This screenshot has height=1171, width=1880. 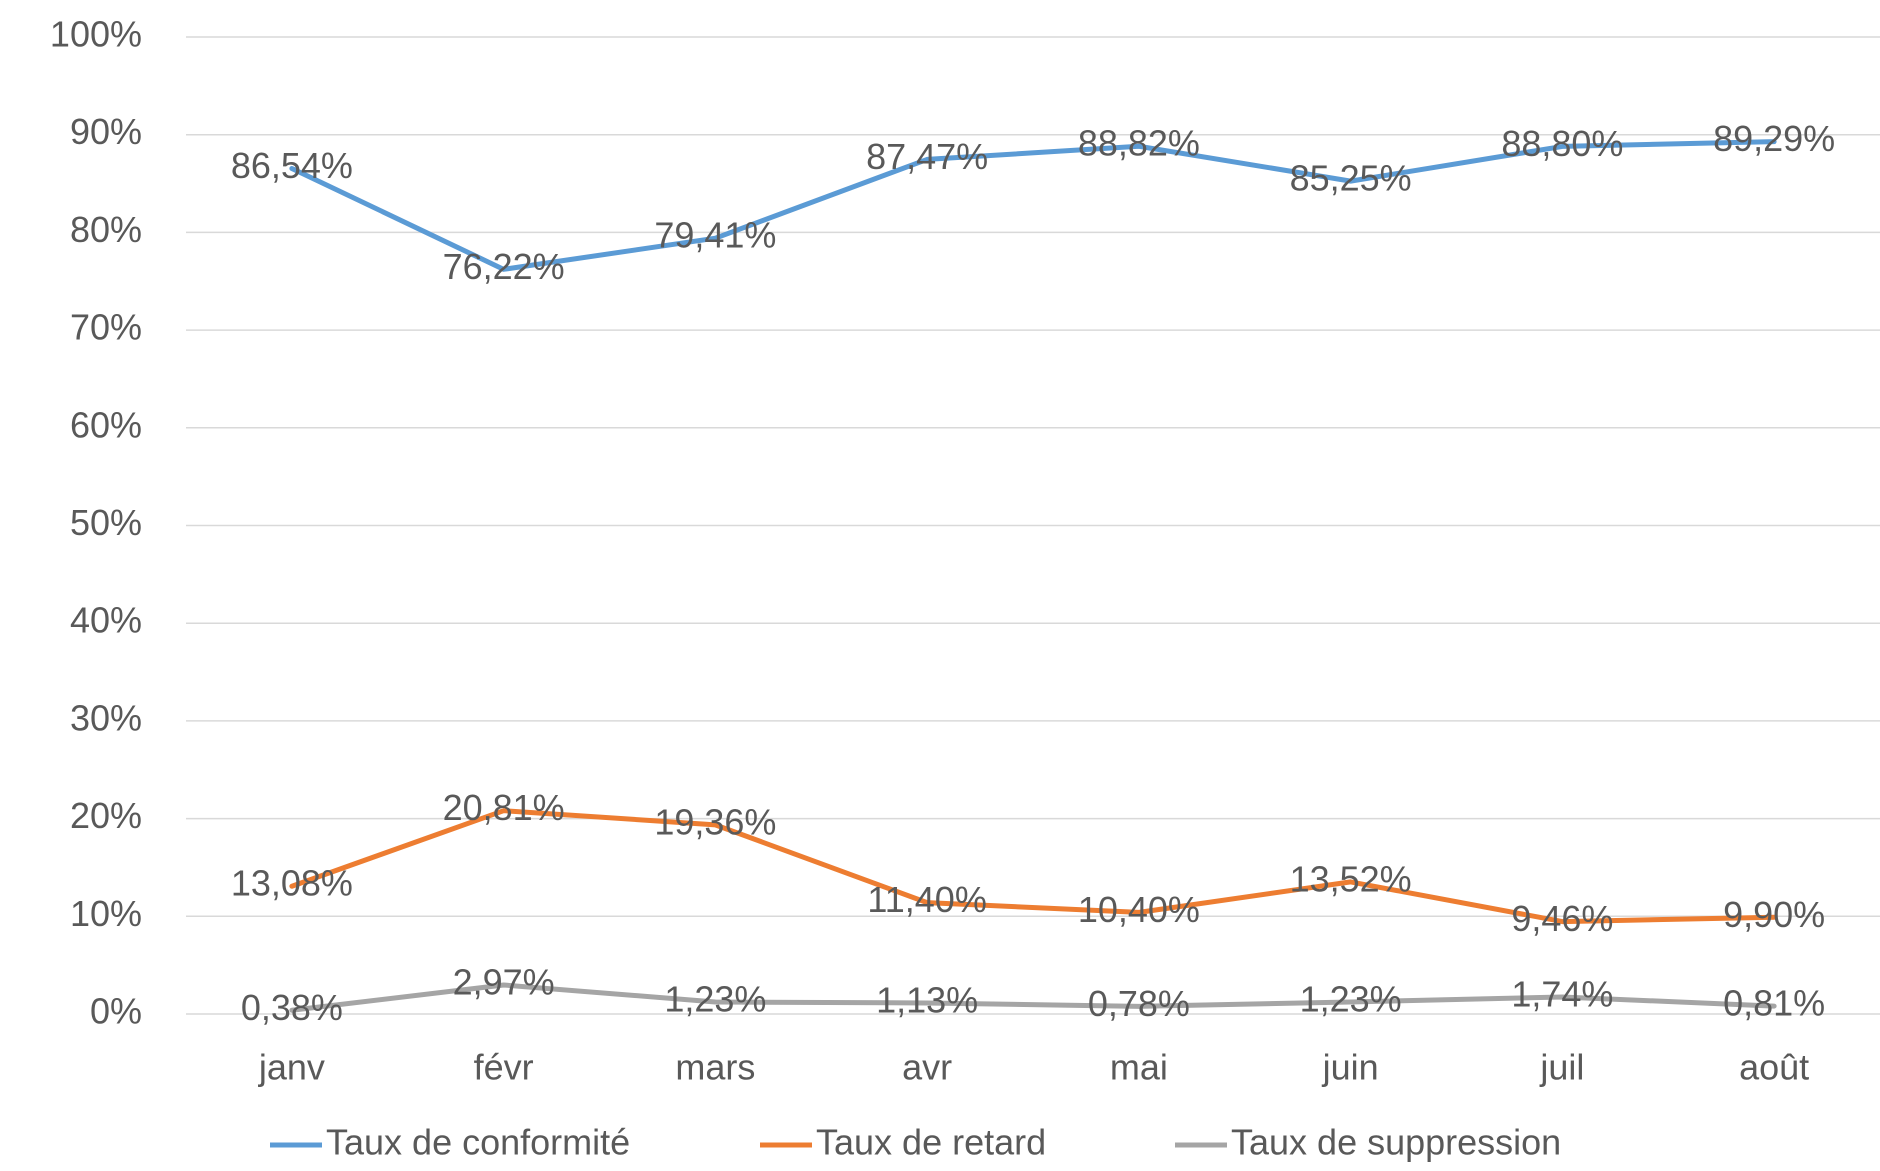 I want to click on x-tick-label: févr, so click(x=504, y=1067).